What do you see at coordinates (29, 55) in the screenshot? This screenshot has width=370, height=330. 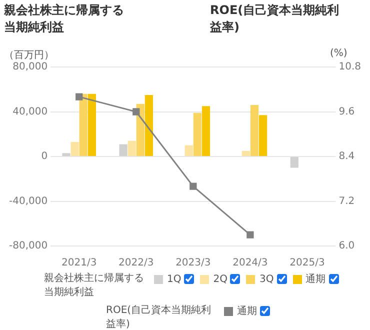 I see `y-axis-title: （百万円）` at bounding box center [29, 55].